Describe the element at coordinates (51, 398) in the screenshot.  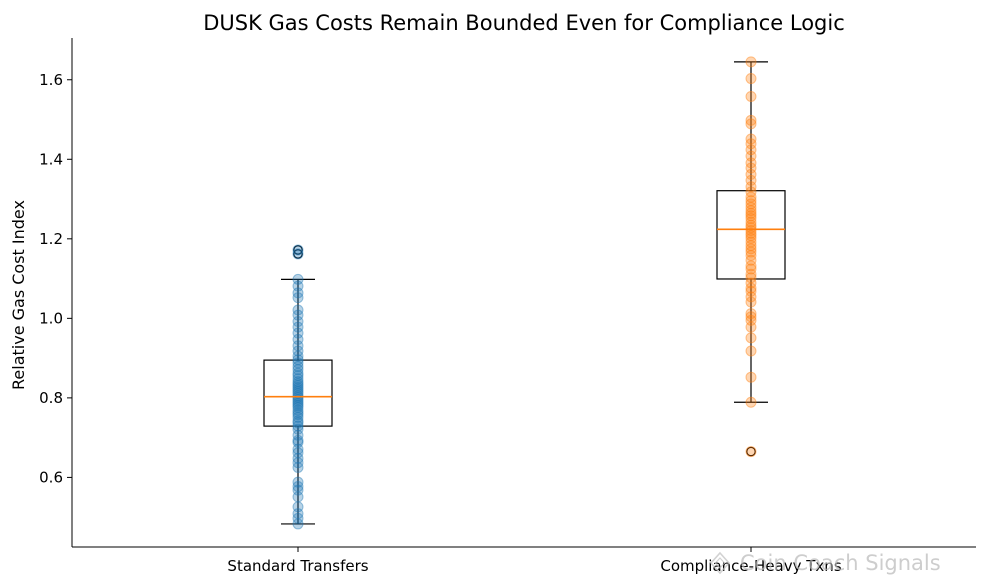
I see `y-tick-label: 0.8` at that location.